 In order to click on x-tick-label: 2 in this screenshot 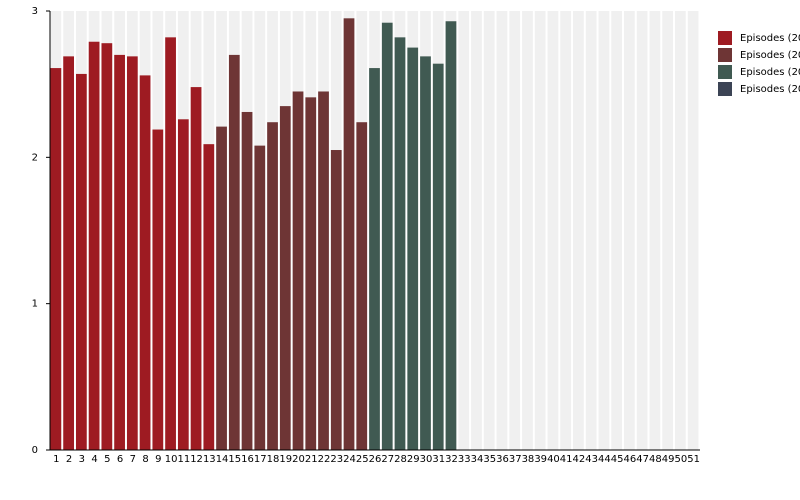, I will do `click(69, 459)`.